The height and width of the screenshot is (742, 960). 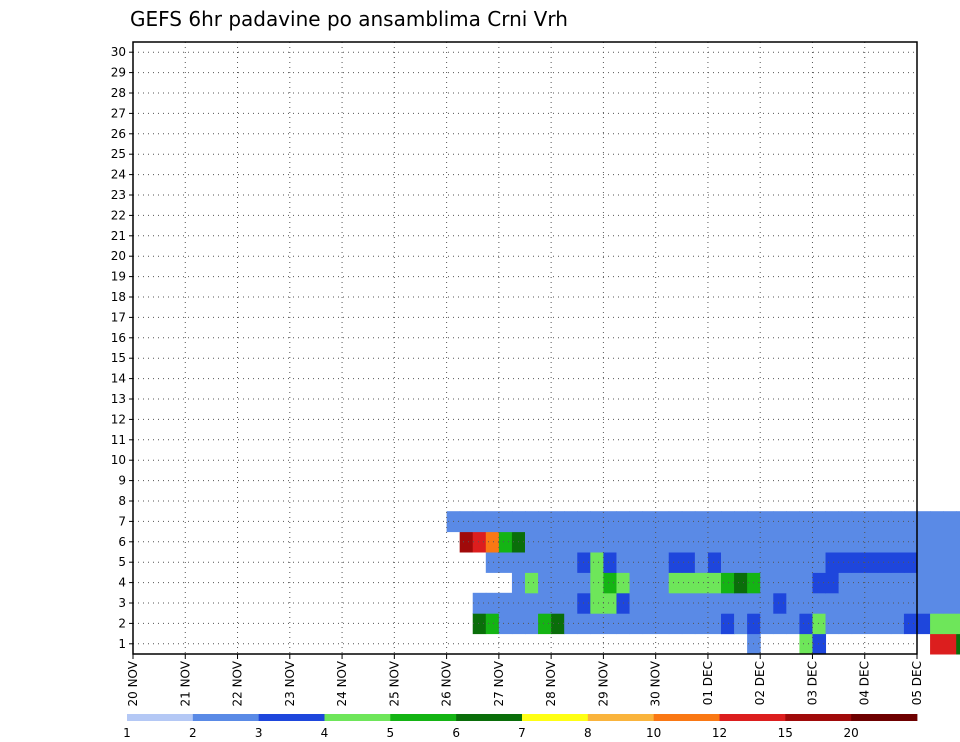 I want to click on y-tick-label: 14, so click(x=118, y=379).